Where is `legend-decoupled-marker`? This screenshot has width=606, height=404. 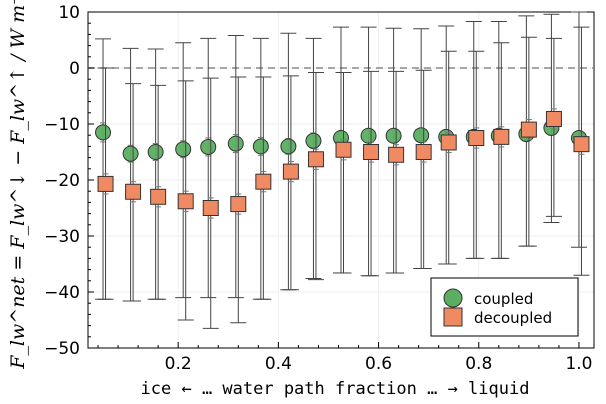 legend-decoupled-marker is located at coordinates (453, 317).